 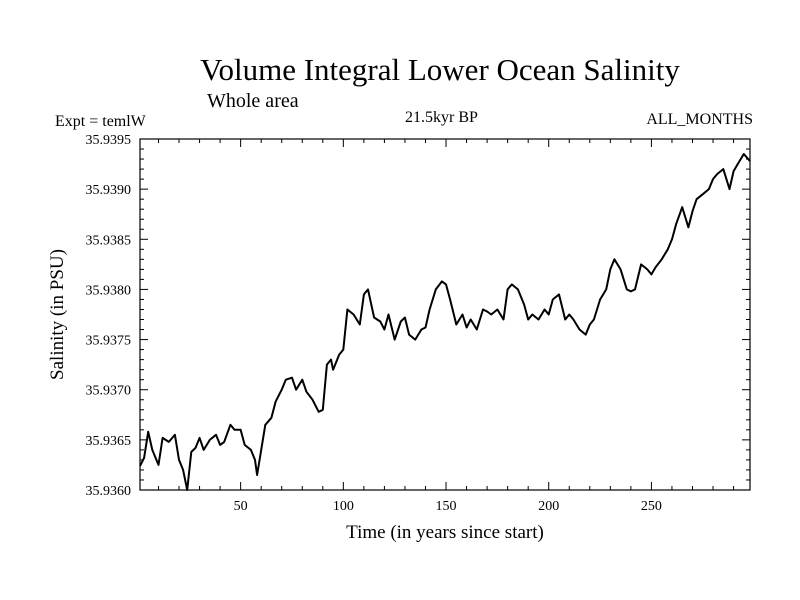 What do you see at coordinates (57, 314) in the screenshot?
I see `y-axis-label: Salinity (in PSU)` at bounding box center [57, 314].